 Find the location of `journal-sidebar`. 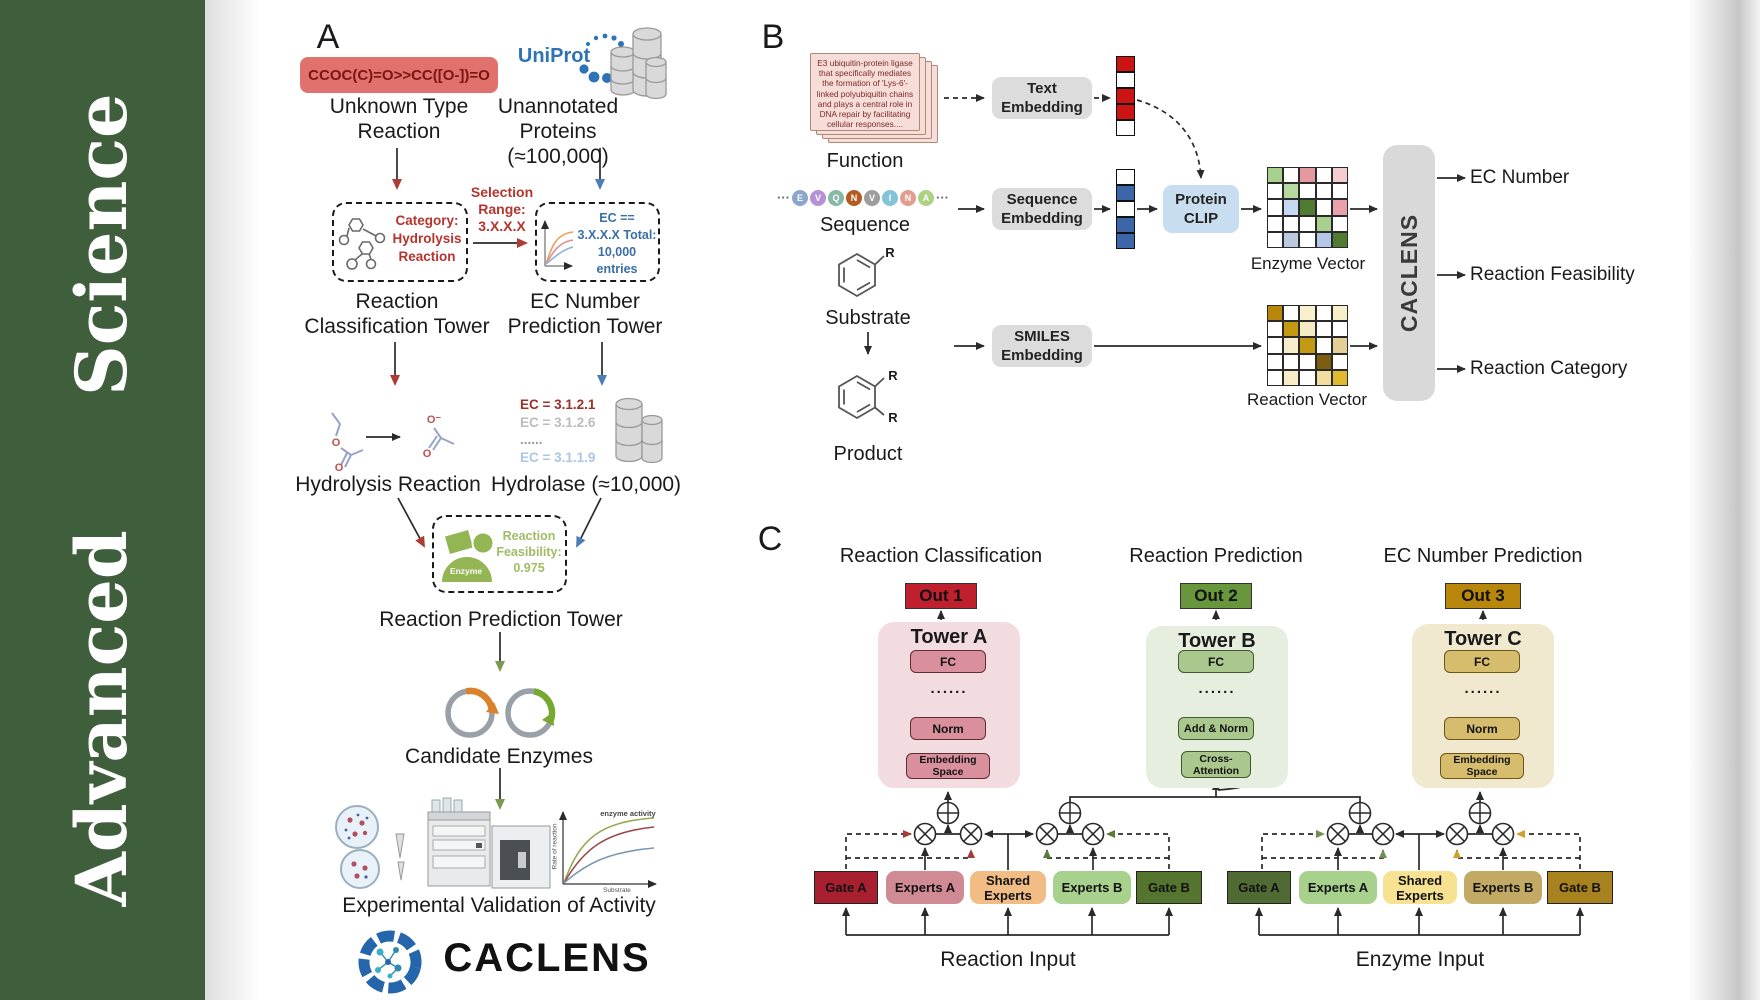

journal-sidebar is located at coordinates (102, 500).